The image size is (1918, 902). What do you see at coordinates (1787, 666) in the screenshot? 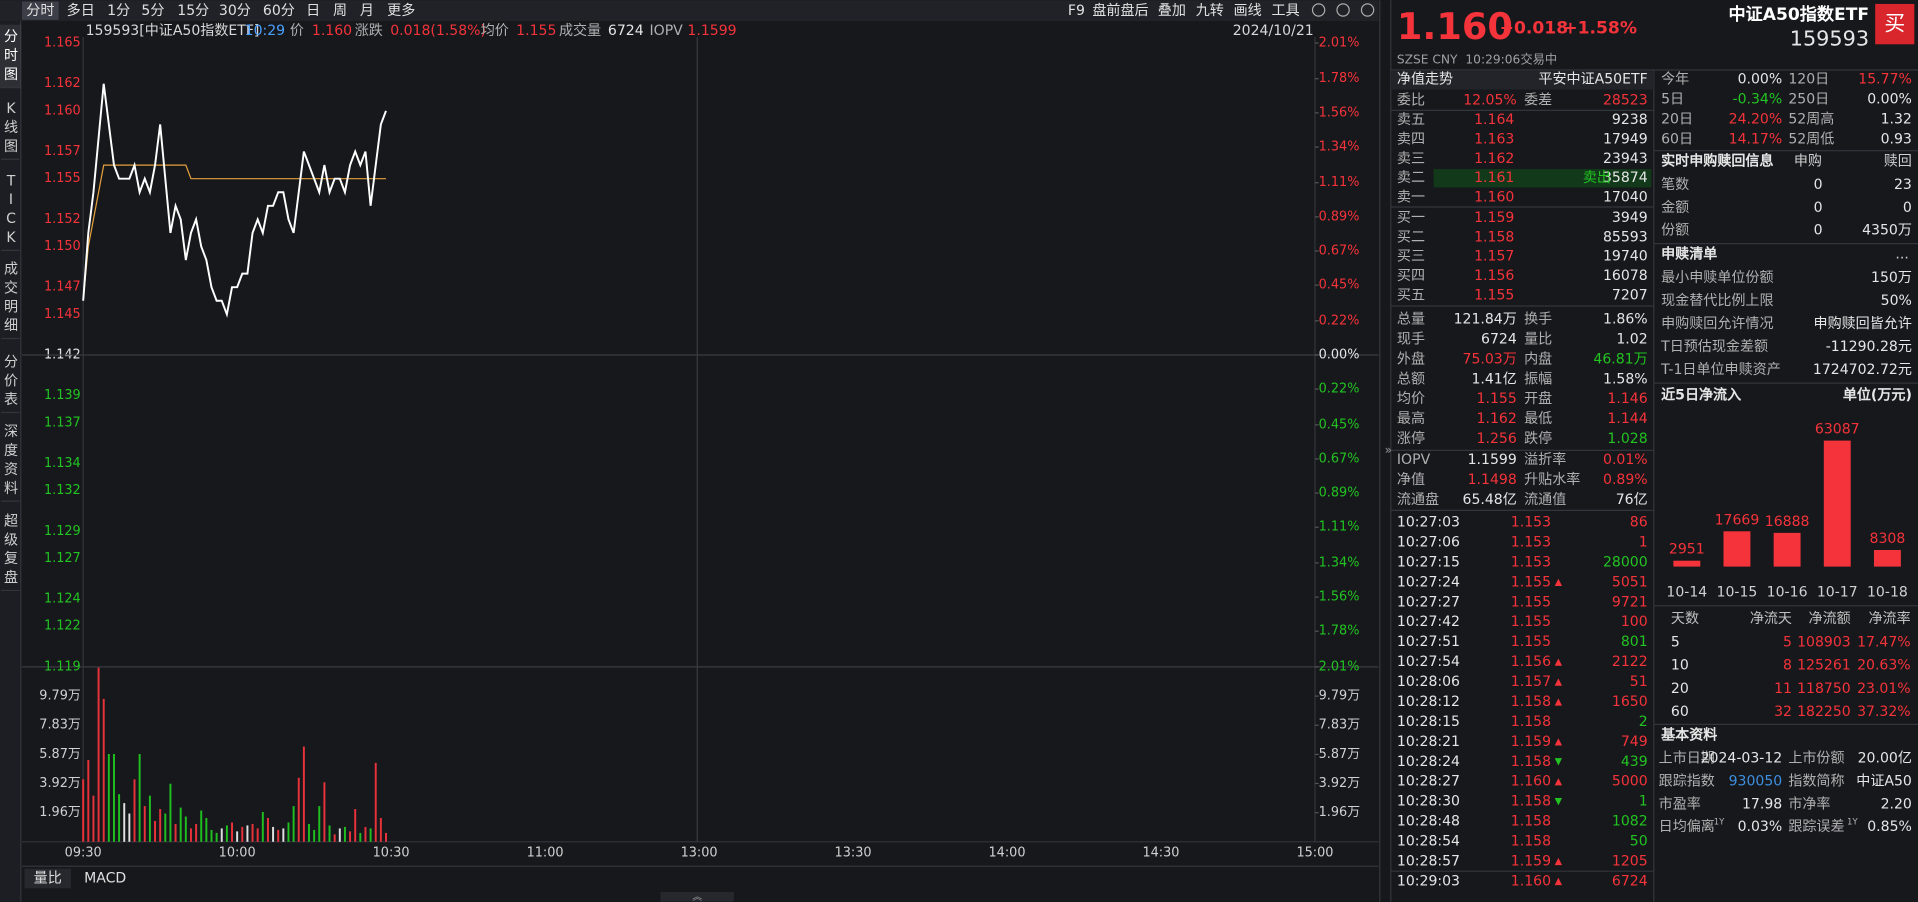
I see `cell: 8` at bounding box center [1787, 666].